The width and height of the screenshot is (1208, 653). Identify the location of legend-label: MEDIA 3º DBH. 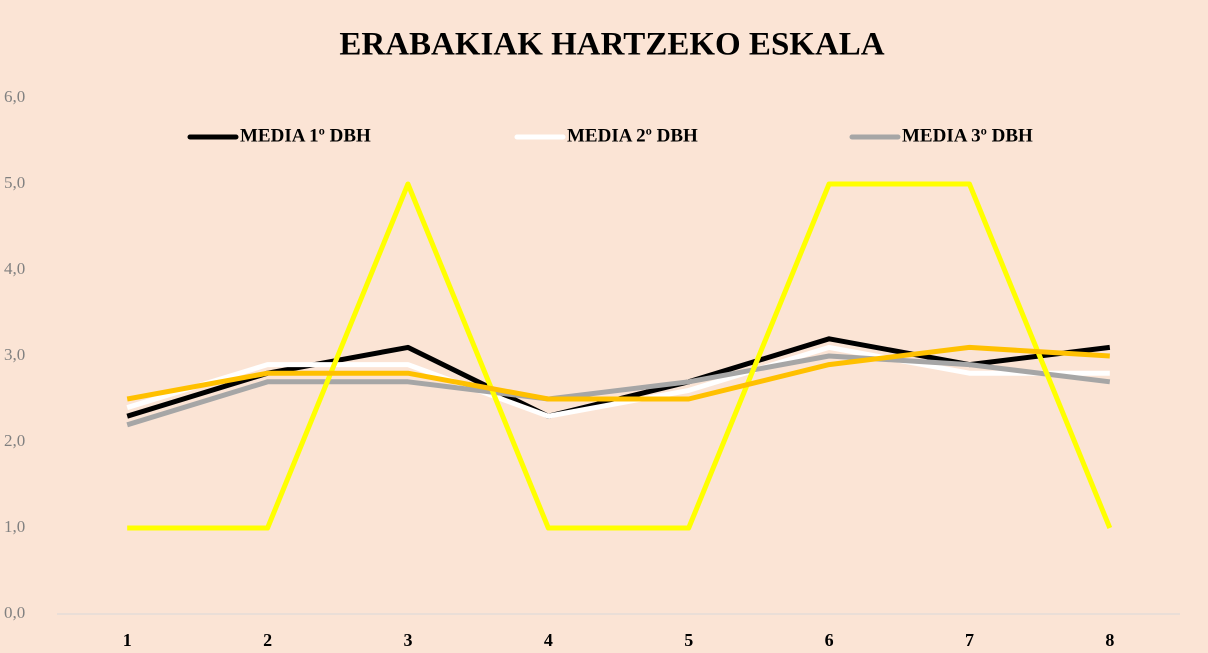
(967, 135).